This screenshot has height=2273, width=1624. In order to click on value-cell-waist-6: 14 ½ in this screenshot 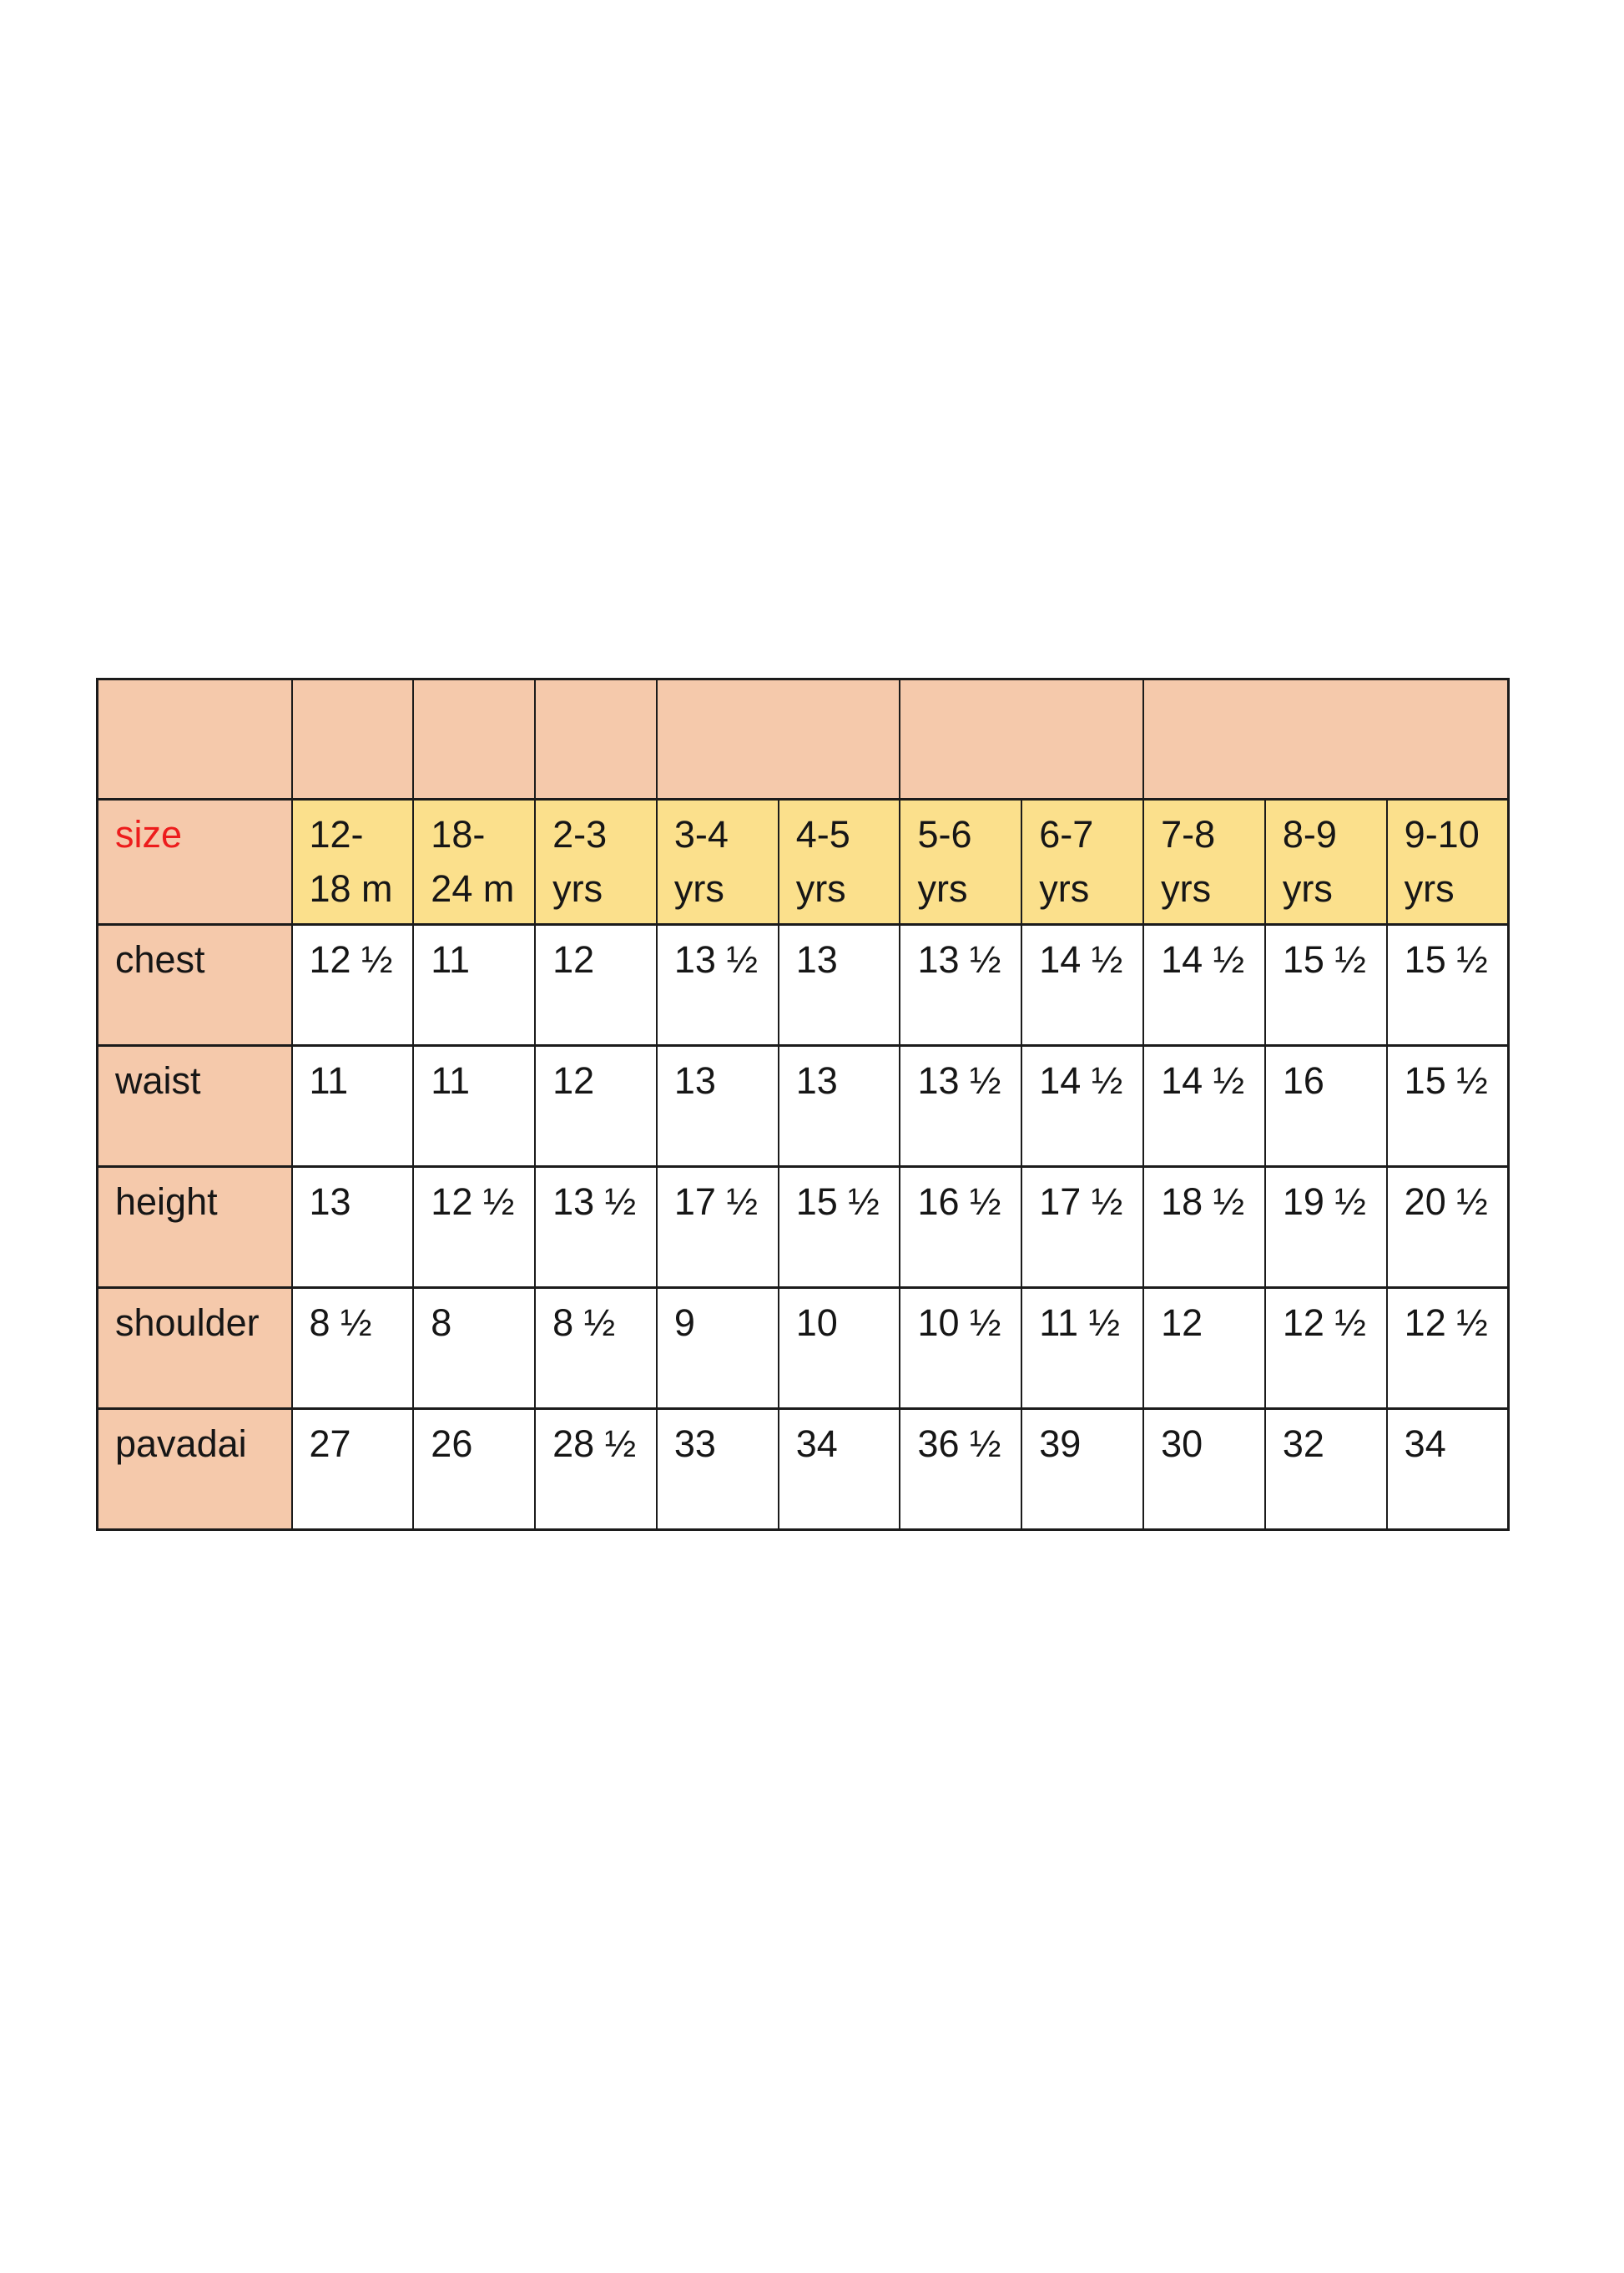, I will do `click(1083, 1105)`.